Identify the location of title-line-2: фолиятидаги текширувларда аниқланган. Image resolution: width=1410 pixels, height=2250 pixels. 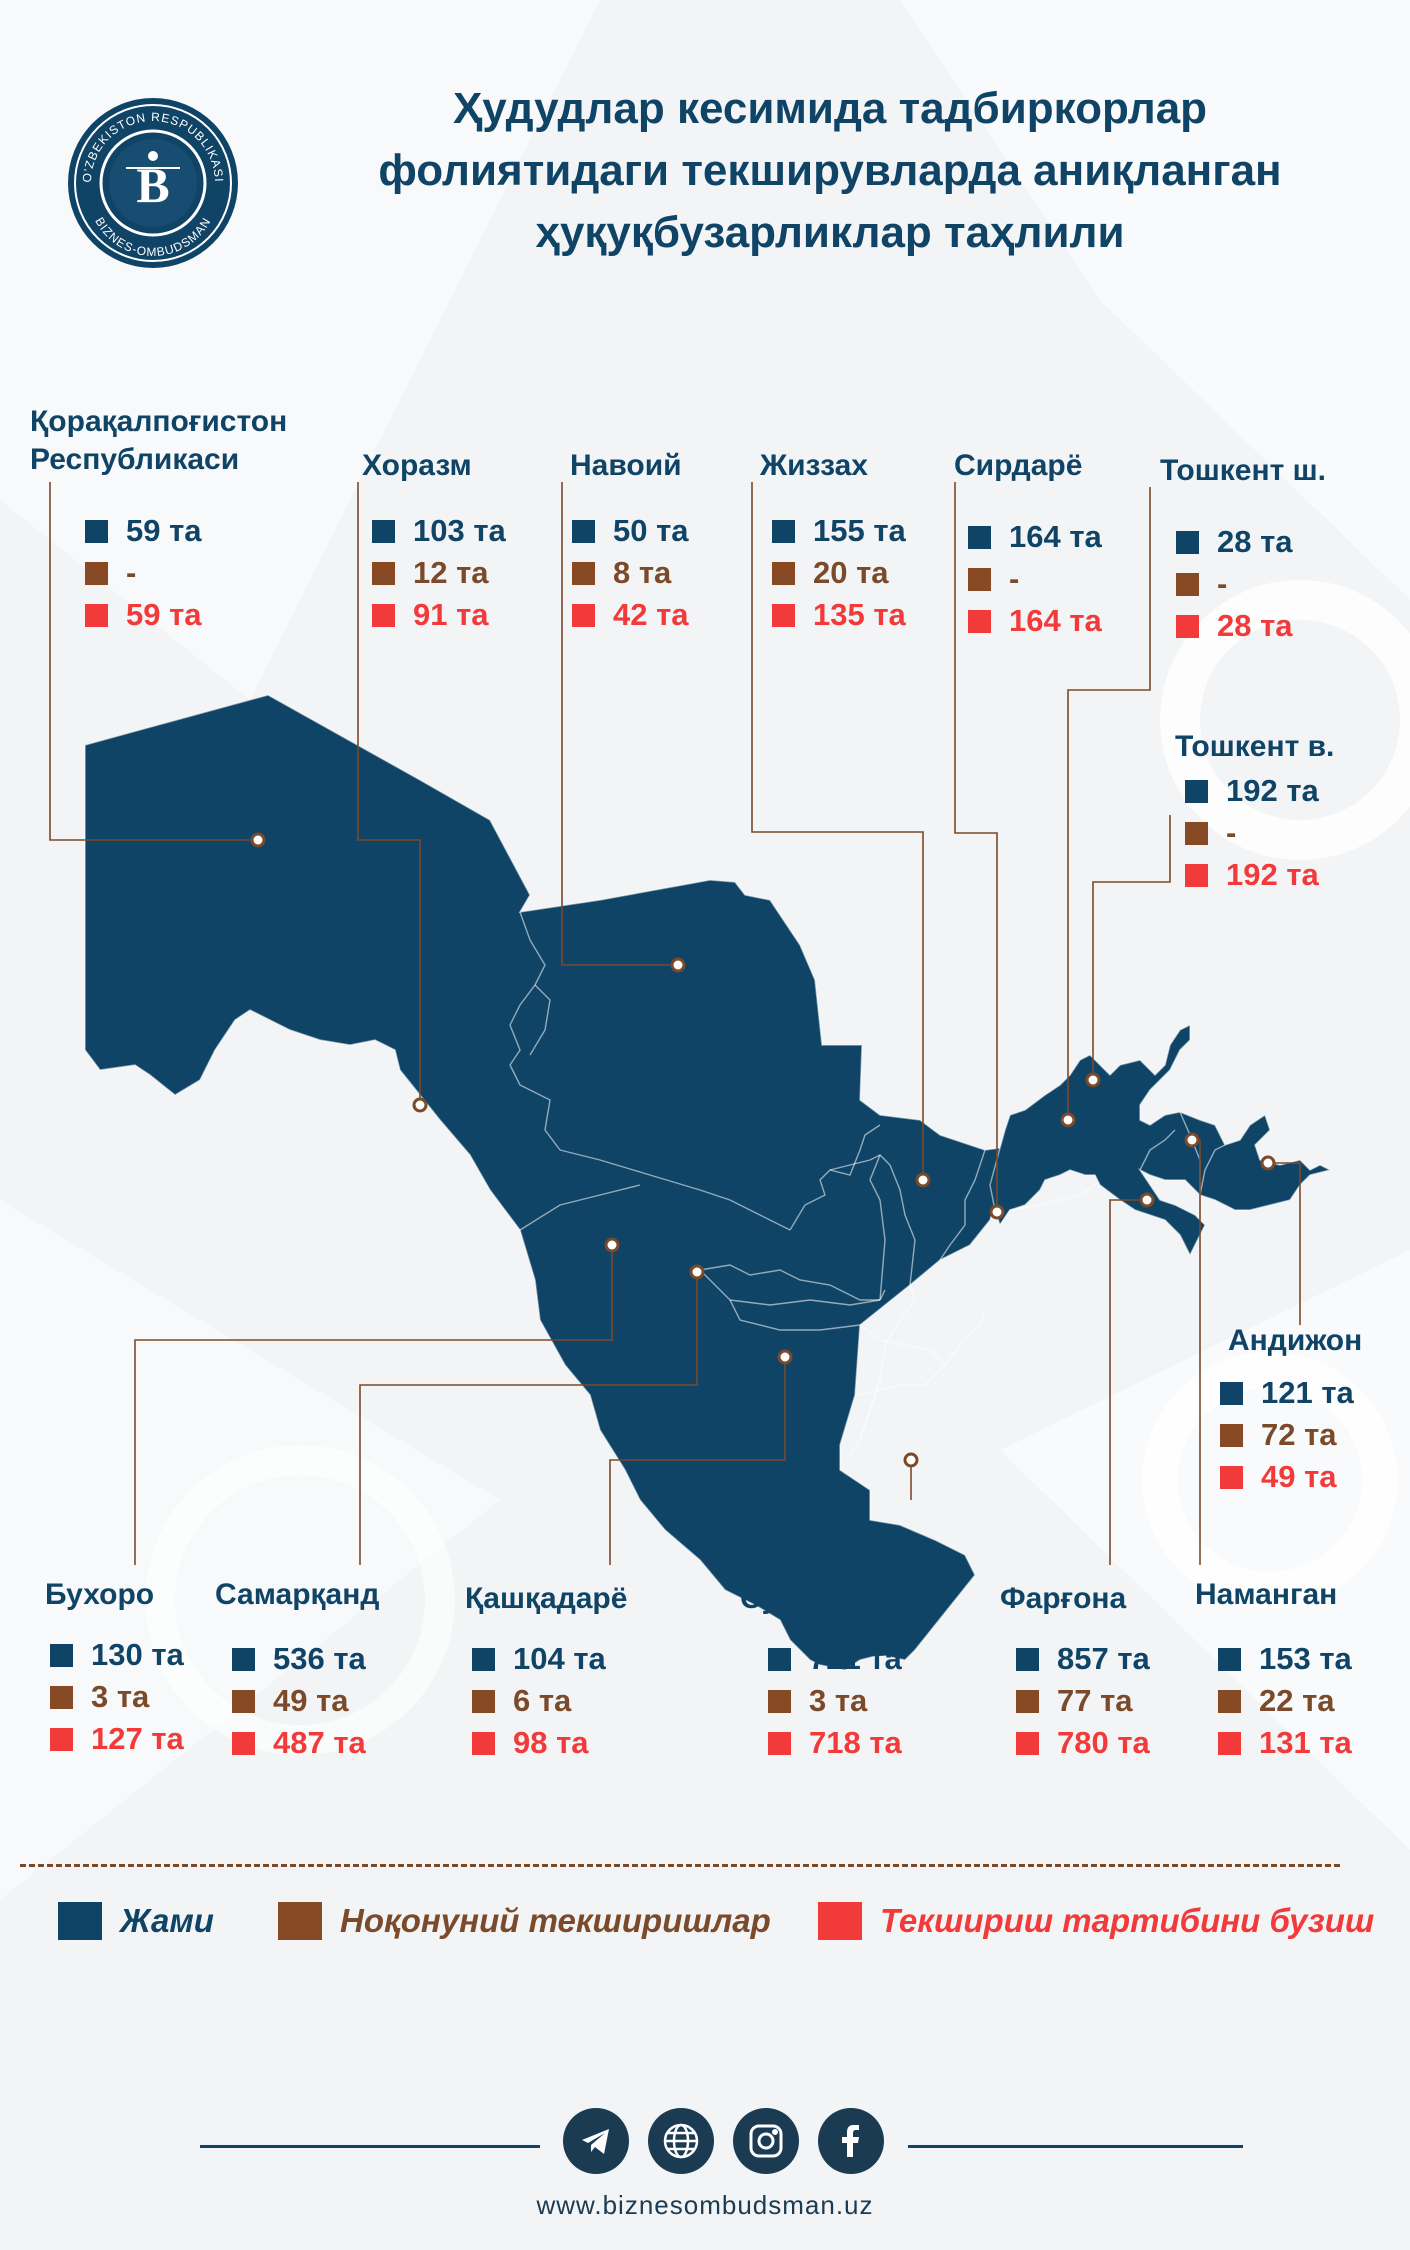
(830, 170).